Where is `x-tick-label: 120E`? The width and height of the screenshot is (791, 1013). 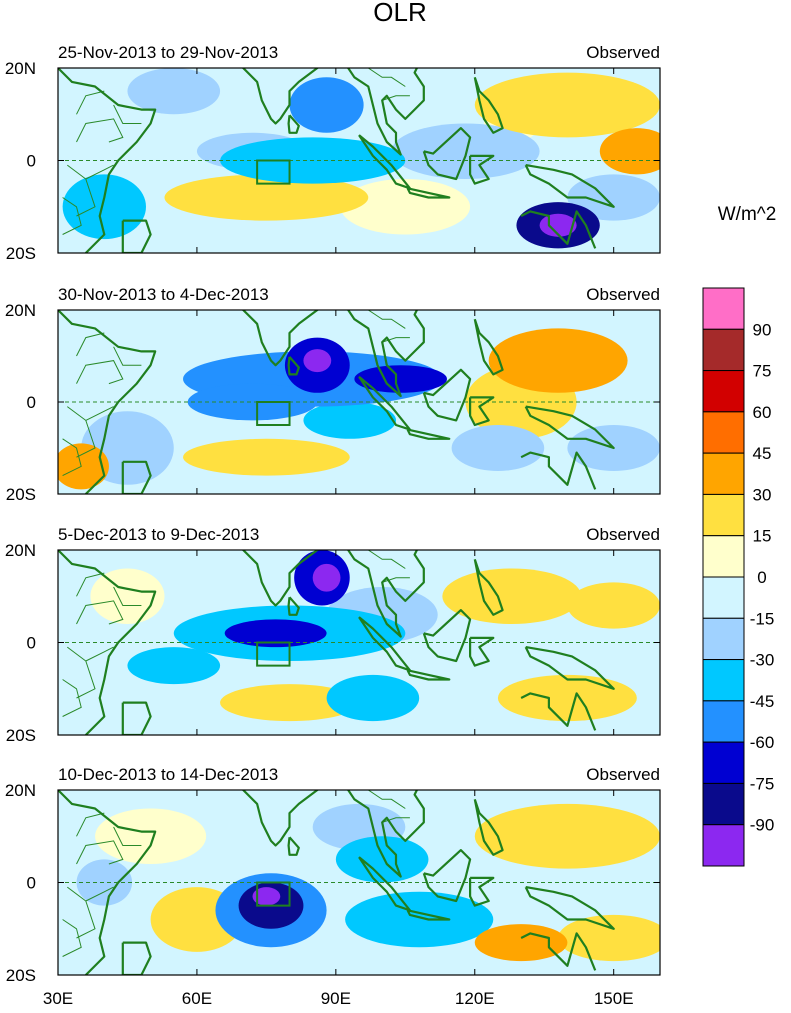
x-tick-label: 120E is located at coordinates (475, 998).